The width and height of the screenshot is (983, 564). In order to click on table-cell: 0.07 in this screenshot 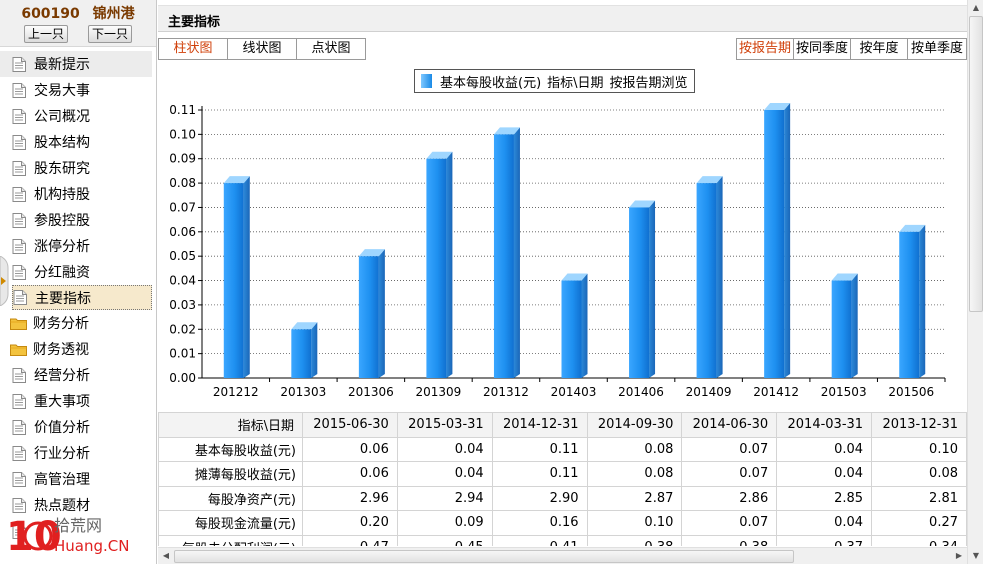, I will do `click(729, 449)`.